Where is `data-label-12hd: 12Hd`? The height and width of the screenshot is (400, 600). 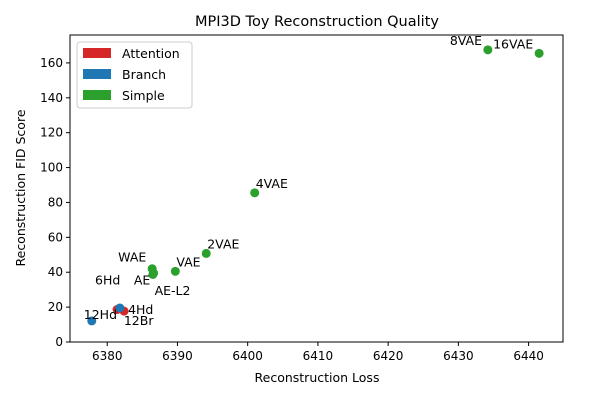
data-label-12hd: 12Hd is located at coordinates (100, 314).